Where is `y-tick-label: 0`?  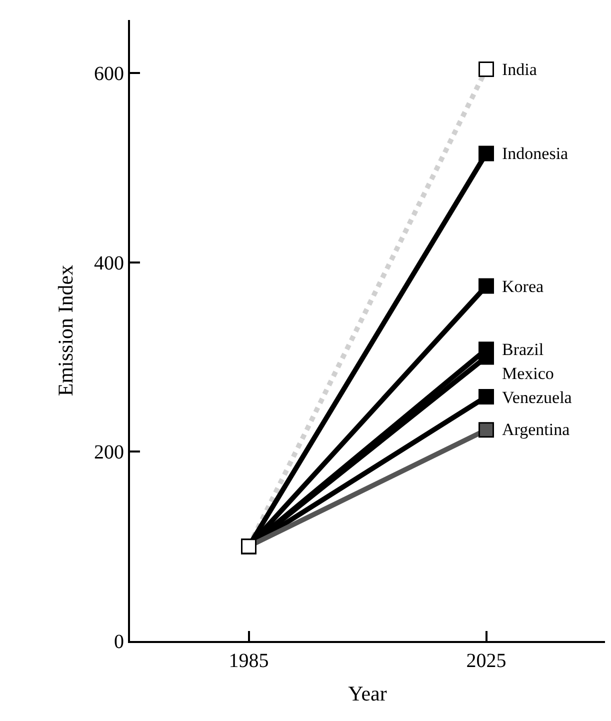
y-tick-label: 0 is located at coordinates (119, 642).